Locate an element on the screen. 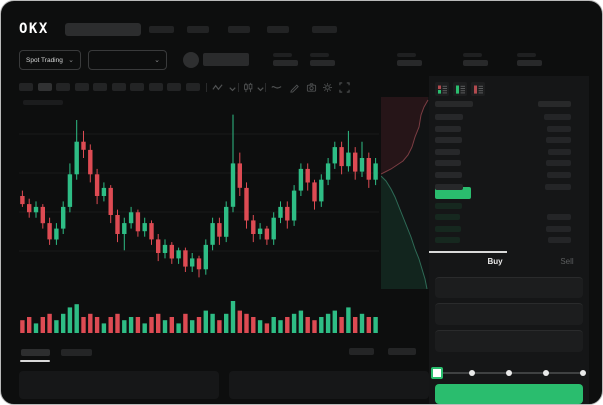  price-input is located at coordinates (509, 287).